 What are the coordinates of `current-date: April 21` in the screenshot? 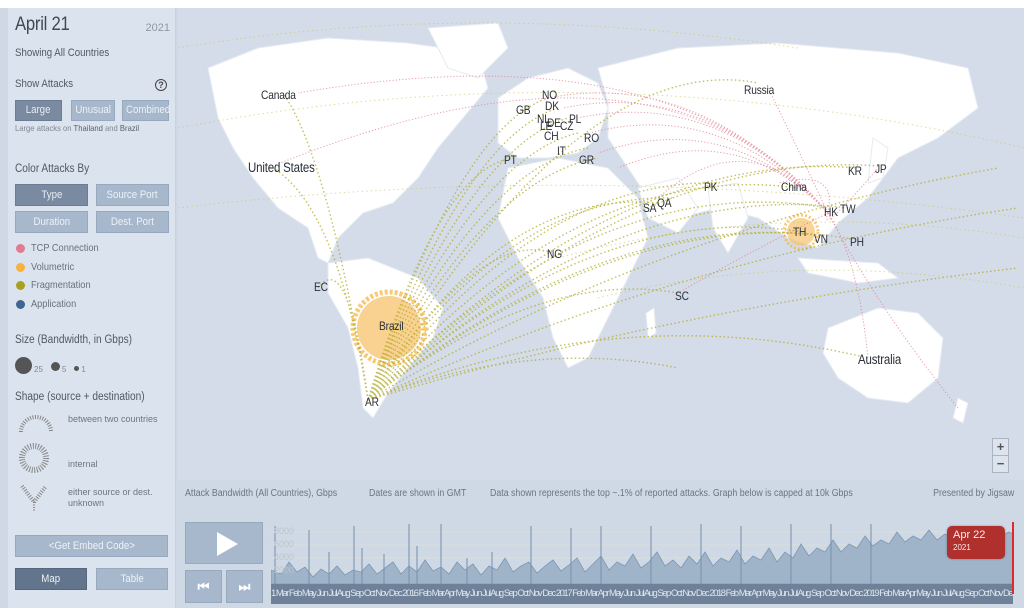 It's located at (42, 24).